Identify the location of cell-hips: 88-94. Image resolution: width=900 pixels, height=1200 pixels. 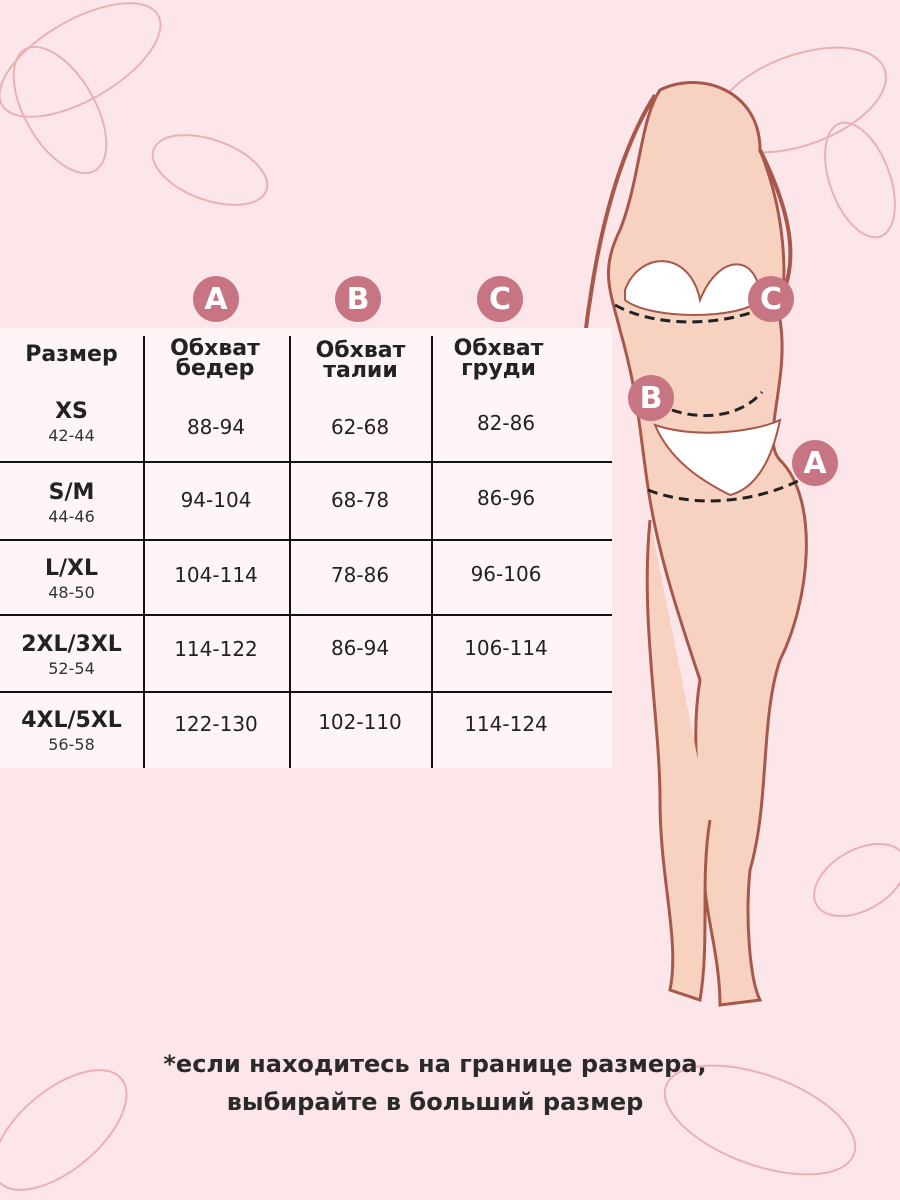
(216, 427).